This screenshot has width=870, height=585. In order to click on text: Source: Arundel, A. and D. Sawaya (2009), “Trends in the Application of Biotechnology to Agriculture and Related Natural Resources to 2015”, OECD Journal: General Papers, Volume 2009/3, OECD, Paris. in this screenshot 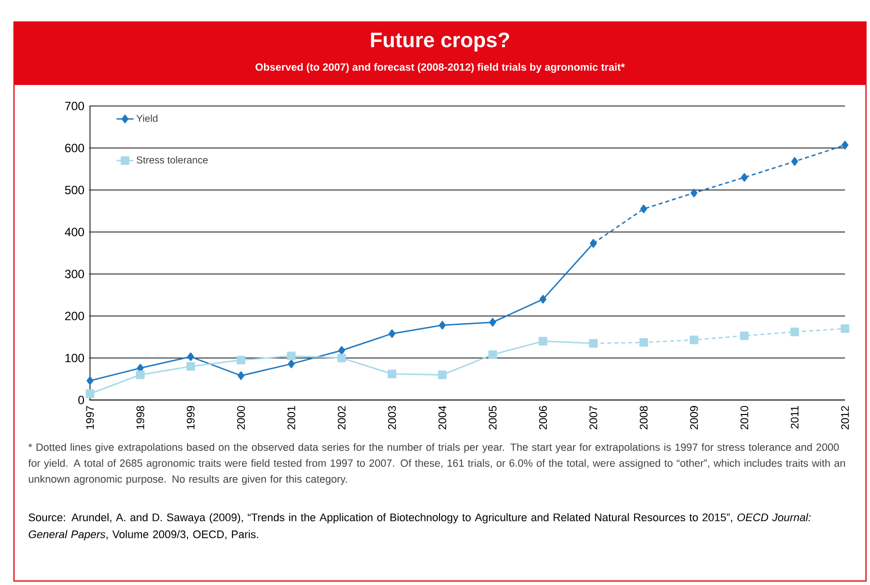, I will do `click(419, 526)`.